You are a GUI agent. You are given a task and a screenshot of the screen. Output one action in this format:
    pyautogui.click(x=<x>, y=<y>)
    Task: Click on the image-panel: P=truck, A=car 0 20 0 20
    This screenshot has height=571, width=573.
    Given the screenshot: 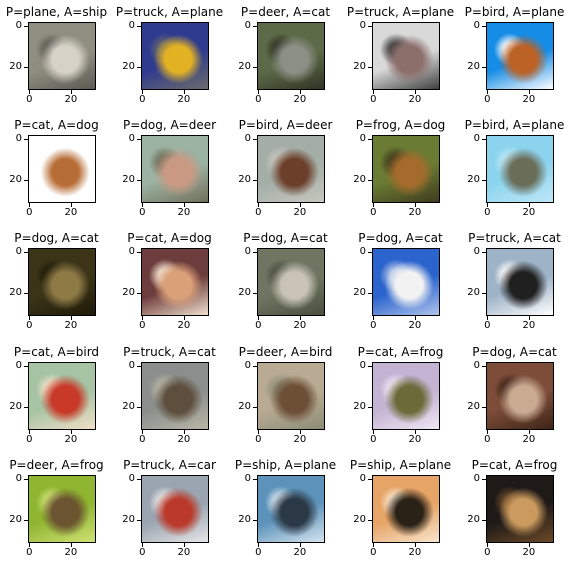 What is the action you would take?
    pyautogui.click(x=169, y=514)
    